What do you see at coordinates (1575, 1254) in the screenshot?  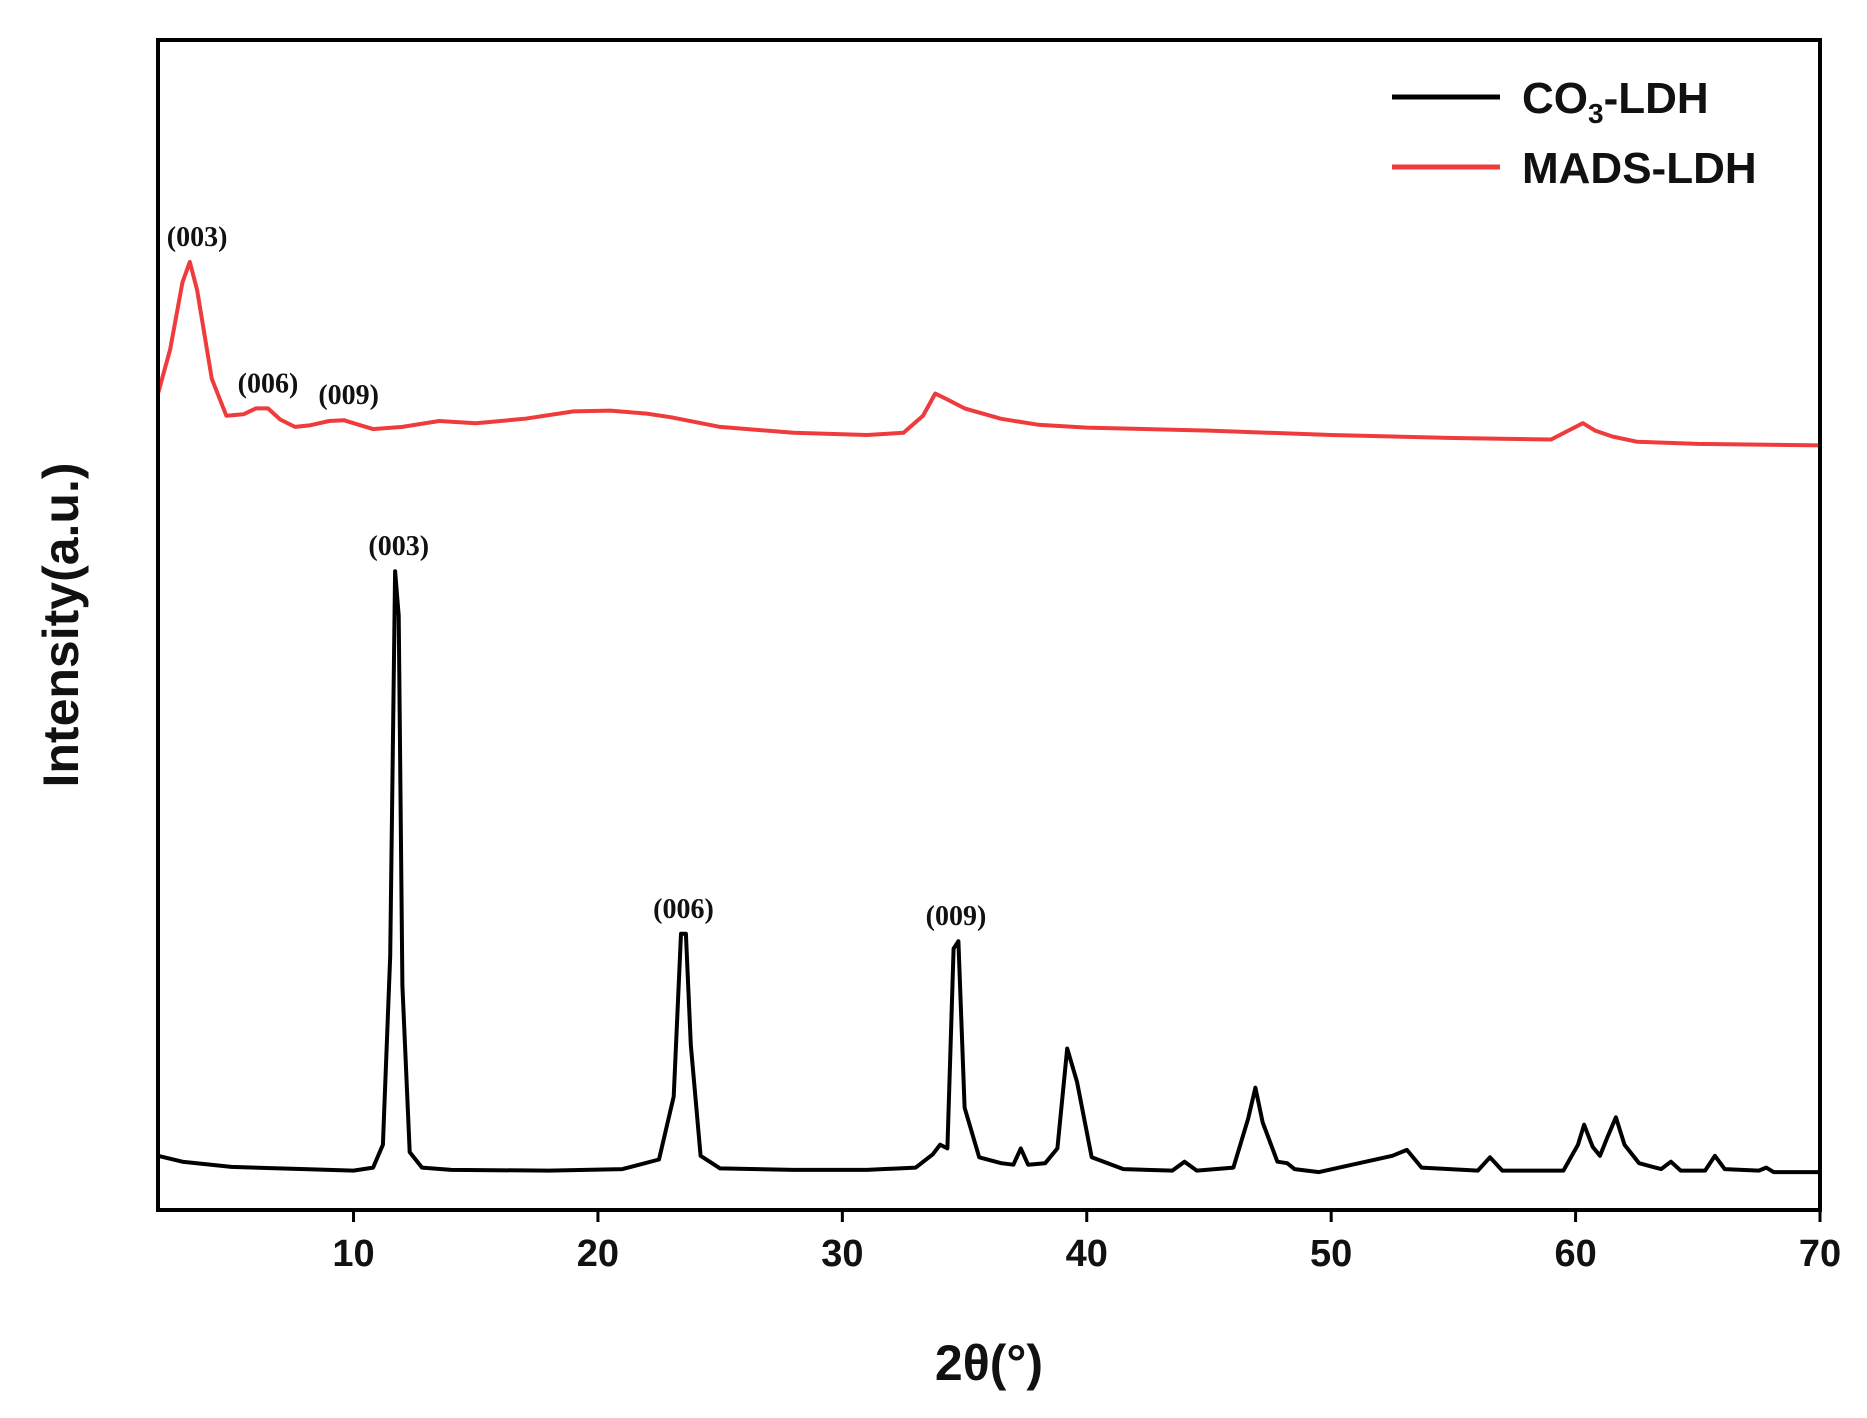 I see `x-tick-label: 60` at bounding box center [1575, 1254].